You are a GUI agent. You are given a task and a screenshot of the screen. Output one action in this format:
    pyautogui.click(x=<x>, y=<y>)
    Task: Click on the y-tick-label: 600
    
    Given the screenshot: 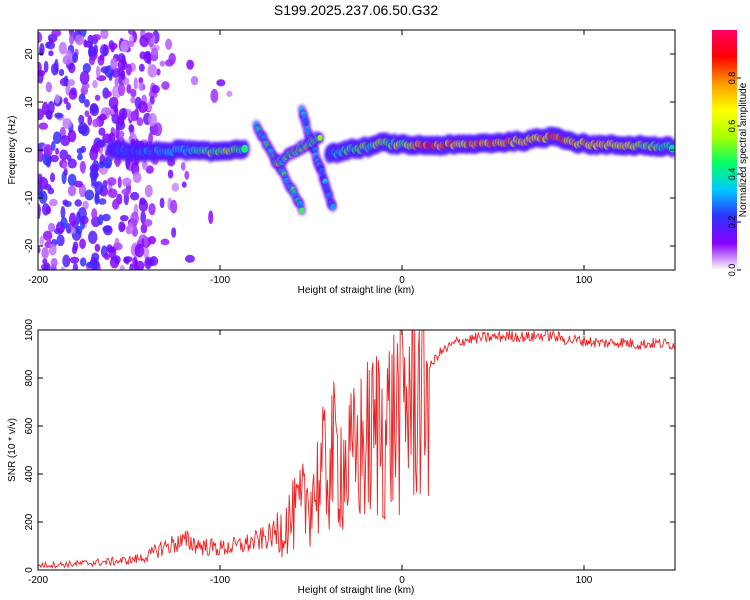 What is the action you would take?
    pyautogui.click(x=29, y=425)
    